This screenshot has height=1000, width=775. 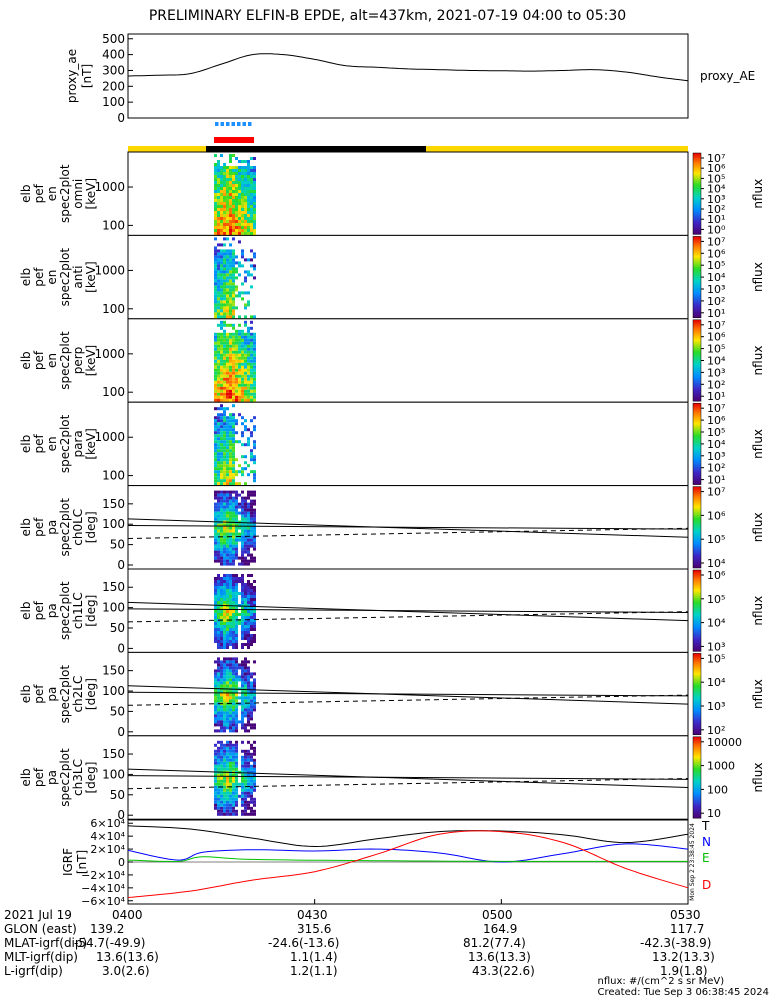 What do you see at coordinates (250, 124) in the screenshot?
I see `coverage-mark` at bounding box center [250, 124].